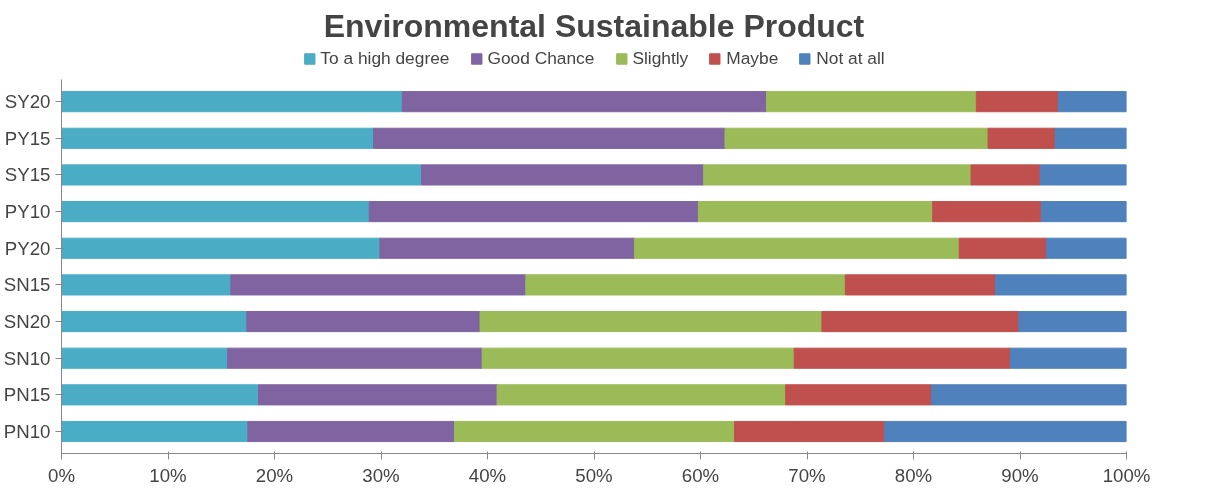  I want to click on legend-label: To a high degree, so click(385, 58).